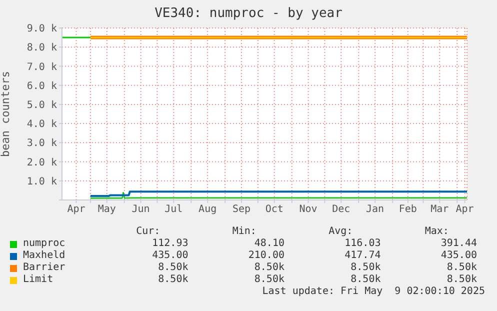 The image size is (497, 311). What do you see at coordinates (249, 13) in the screenshot?
I see `chart-title: VE340: numproc - by year` at bounding box center [249, 13].